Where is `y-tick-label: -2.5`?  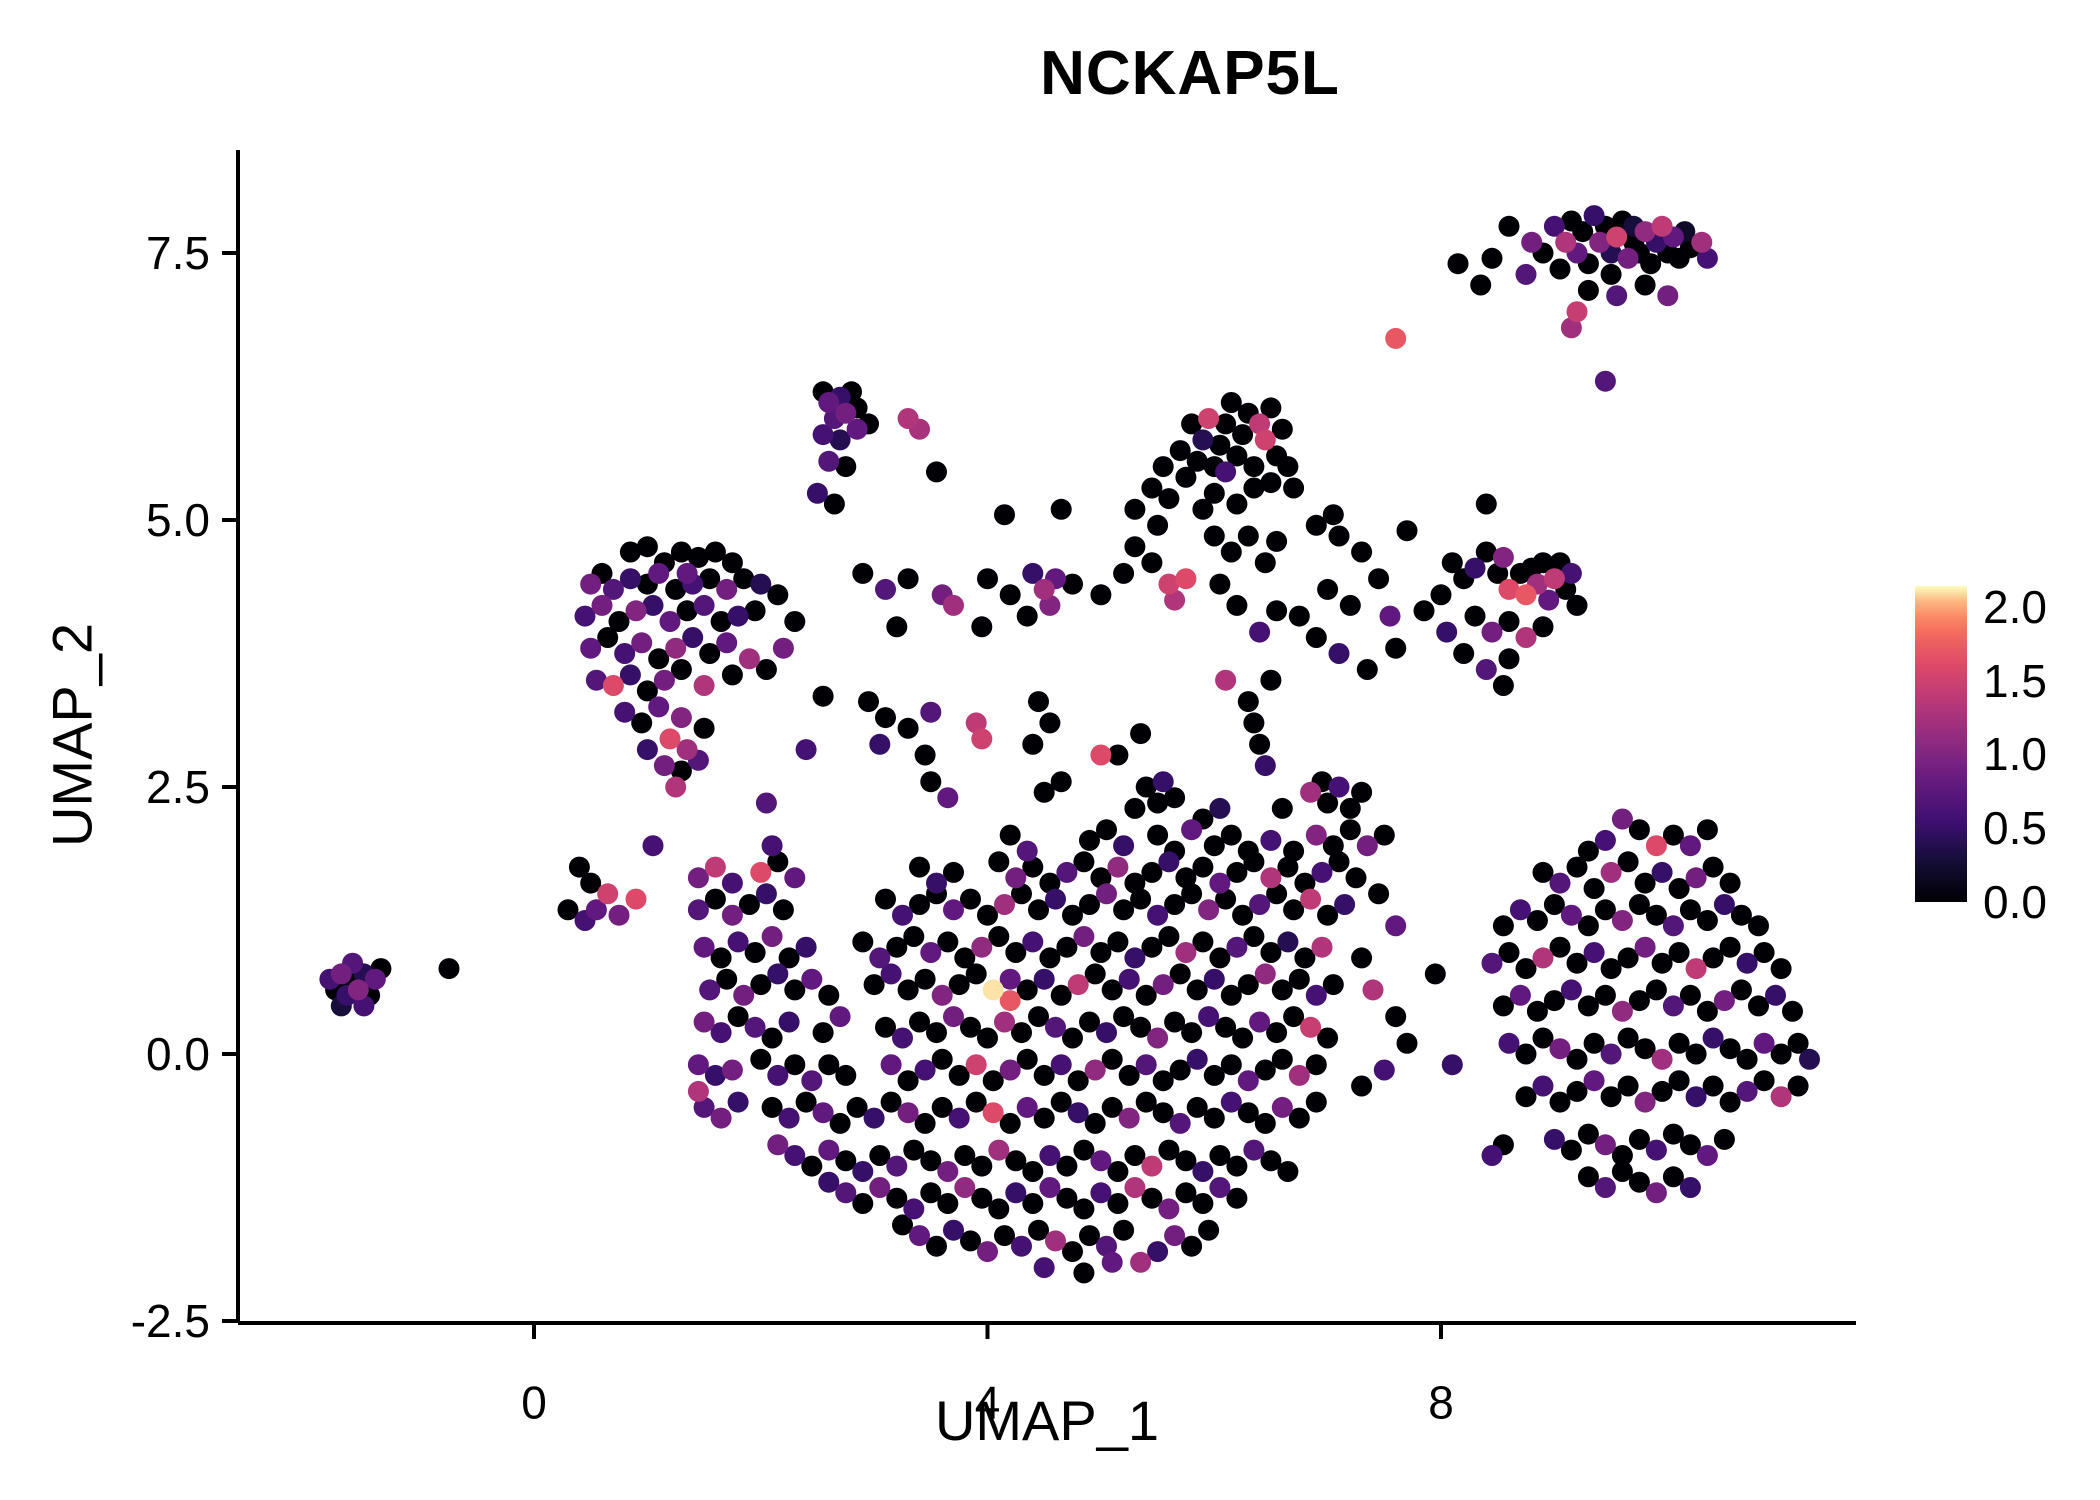
y-tick-label: -2.5 is located at coordinates (170, 1321).